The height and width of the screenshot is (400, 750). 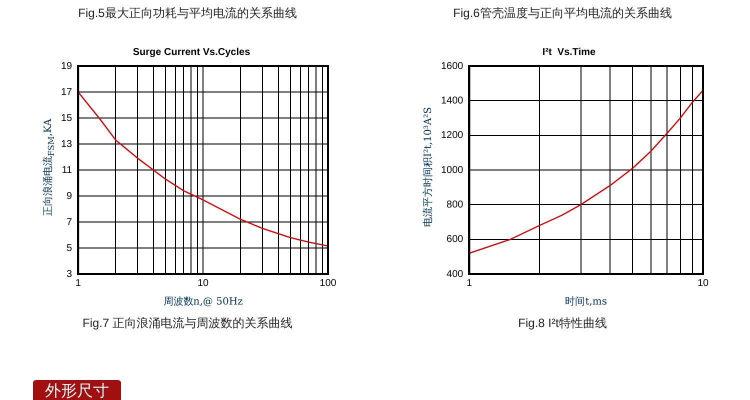 What do you see at coordinates (428, 167) in the screenshot?
I see `y-axis-title: 电流平方时间积I²t,10³A²S` at bounding box center [428, 167].